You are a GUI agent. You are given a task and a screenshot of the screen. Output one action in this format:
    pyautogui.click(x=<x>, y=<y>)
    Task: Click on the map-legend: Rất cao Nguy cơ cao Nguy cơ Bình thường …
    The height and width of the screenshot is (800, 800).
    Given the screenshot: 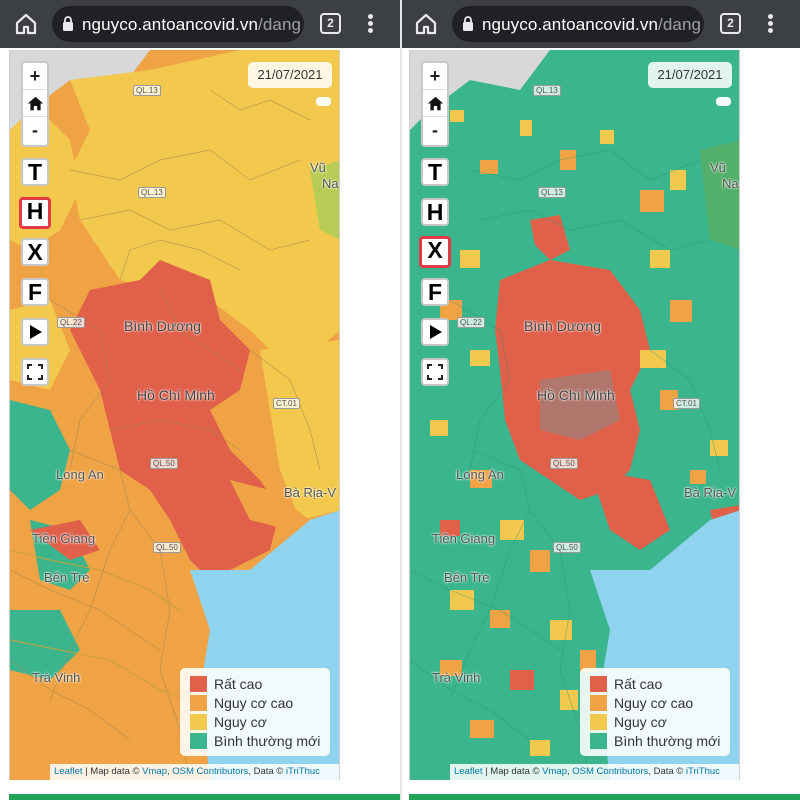 What is the action you would take?
    pyautogui.click(x=255, y=712)
    